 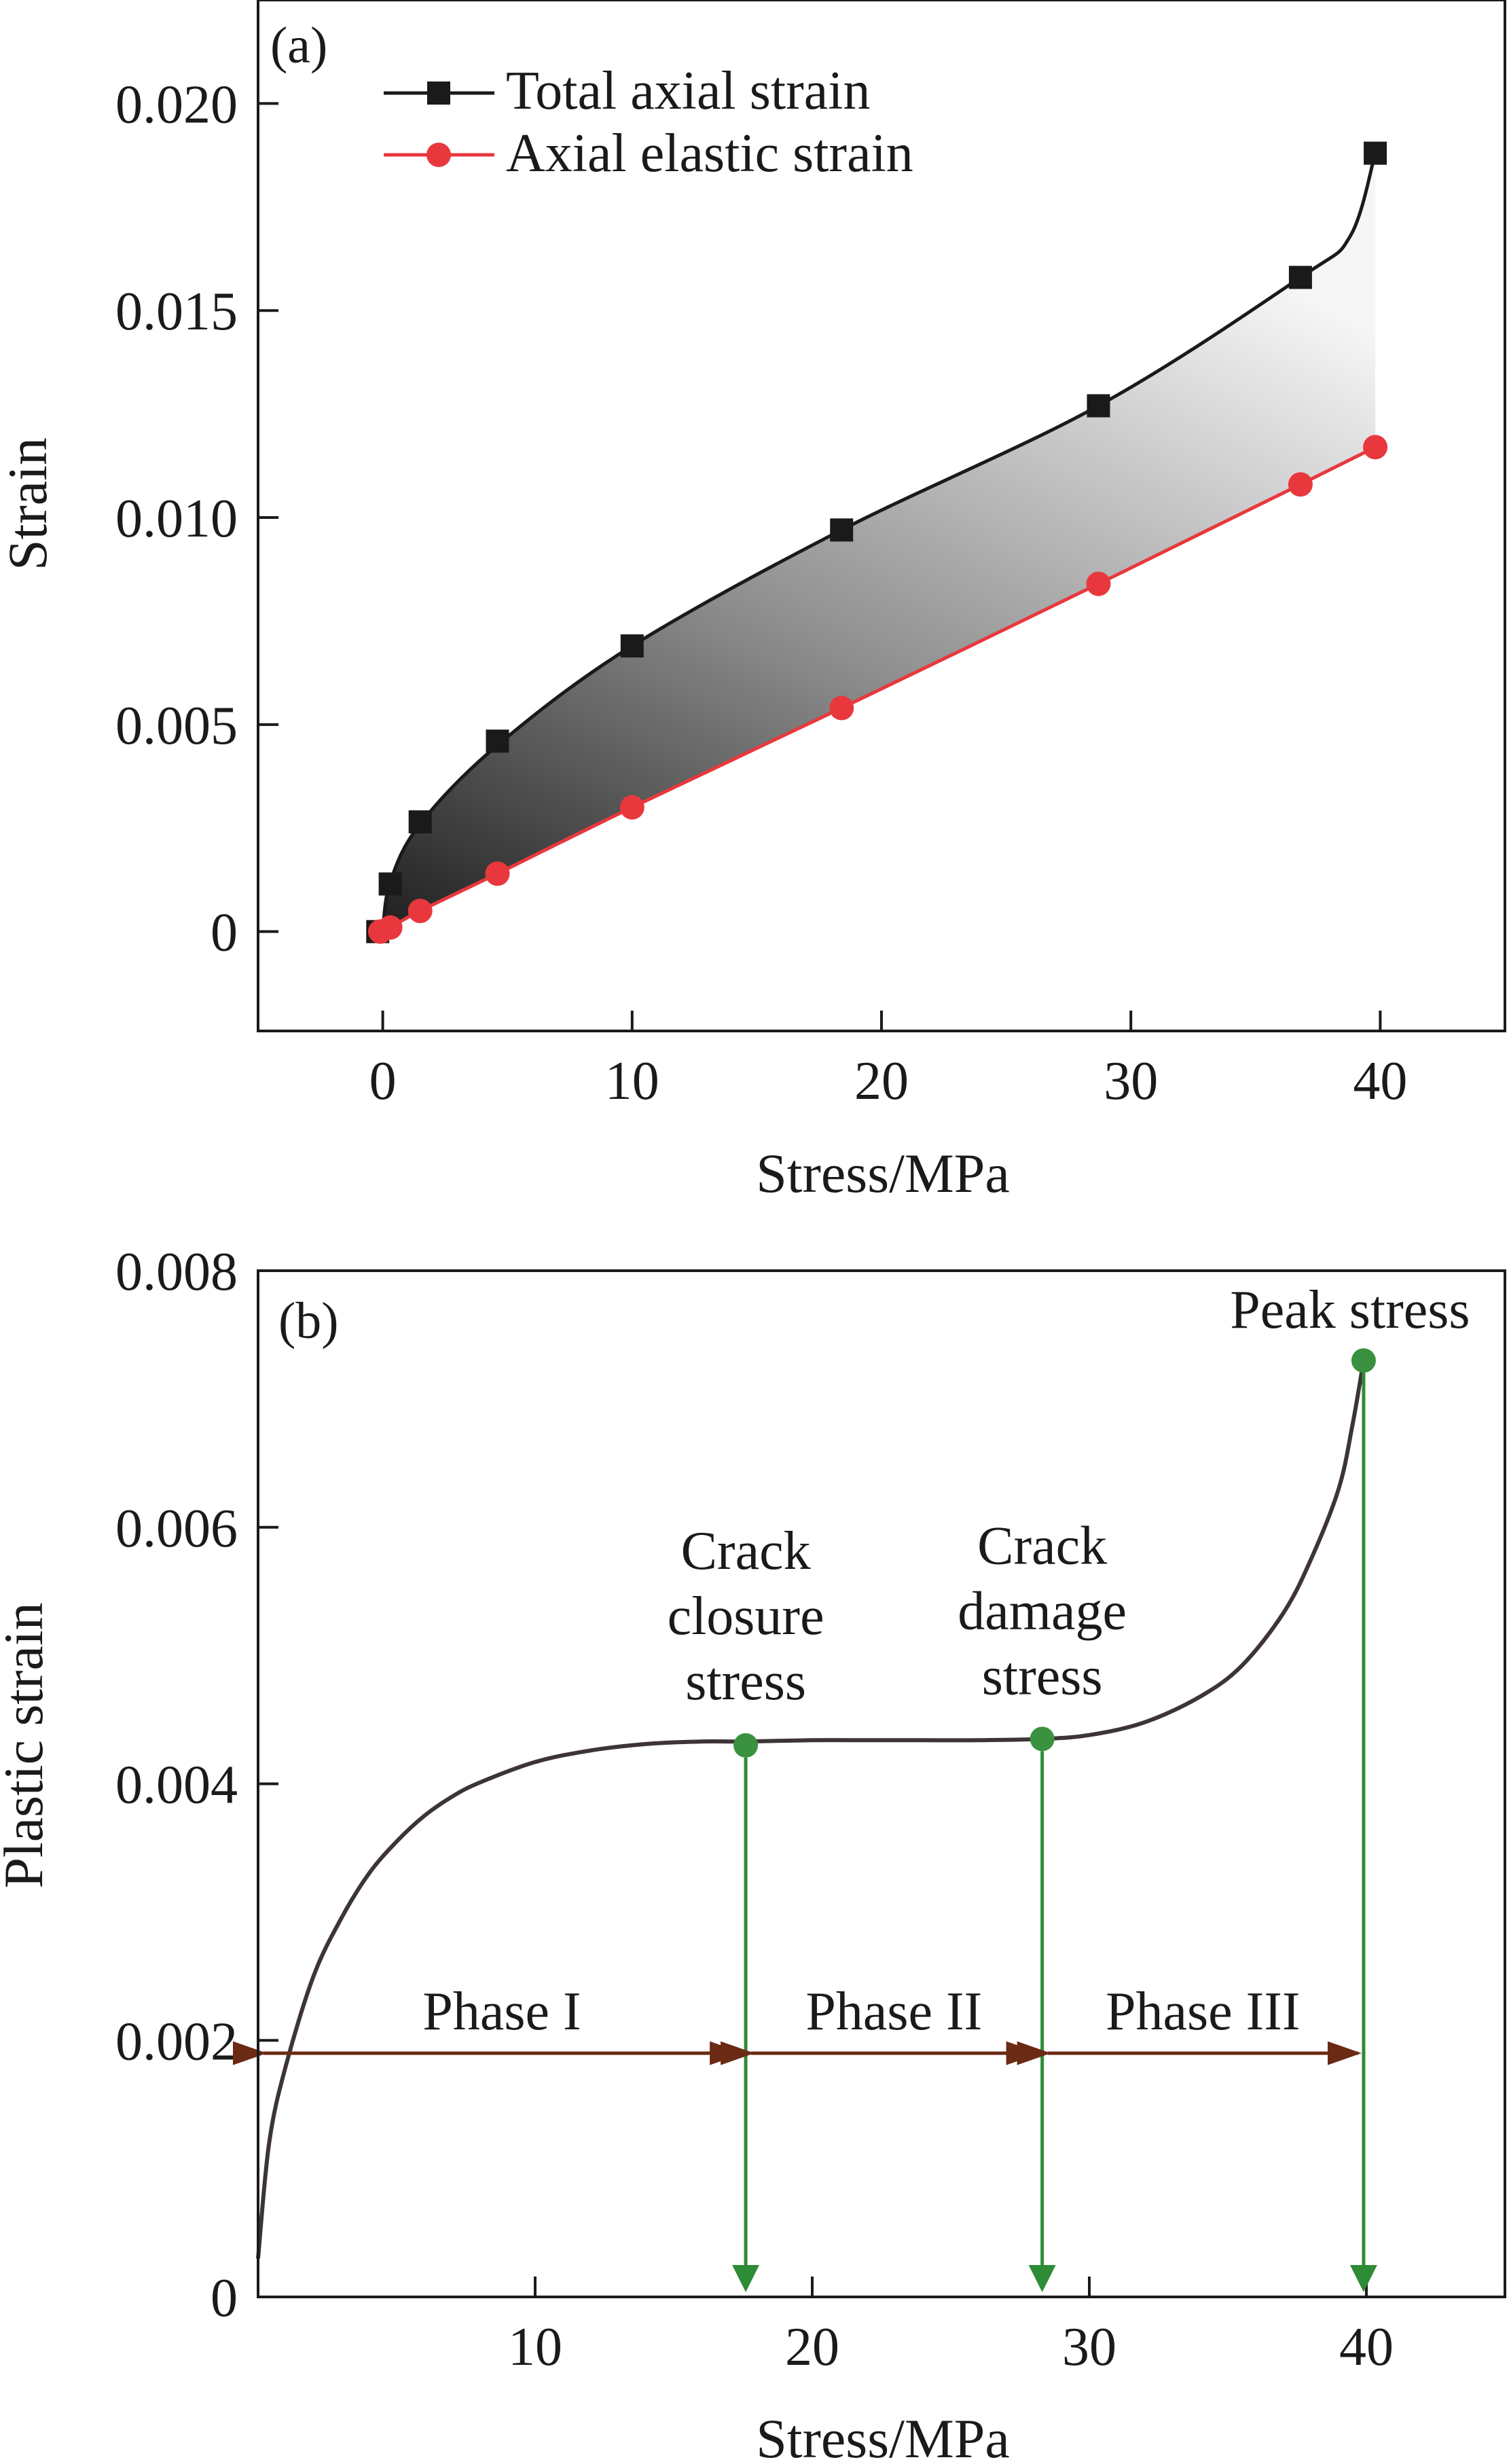 I want to click on panel-b-label: (b), so click(x=308, y=1320).